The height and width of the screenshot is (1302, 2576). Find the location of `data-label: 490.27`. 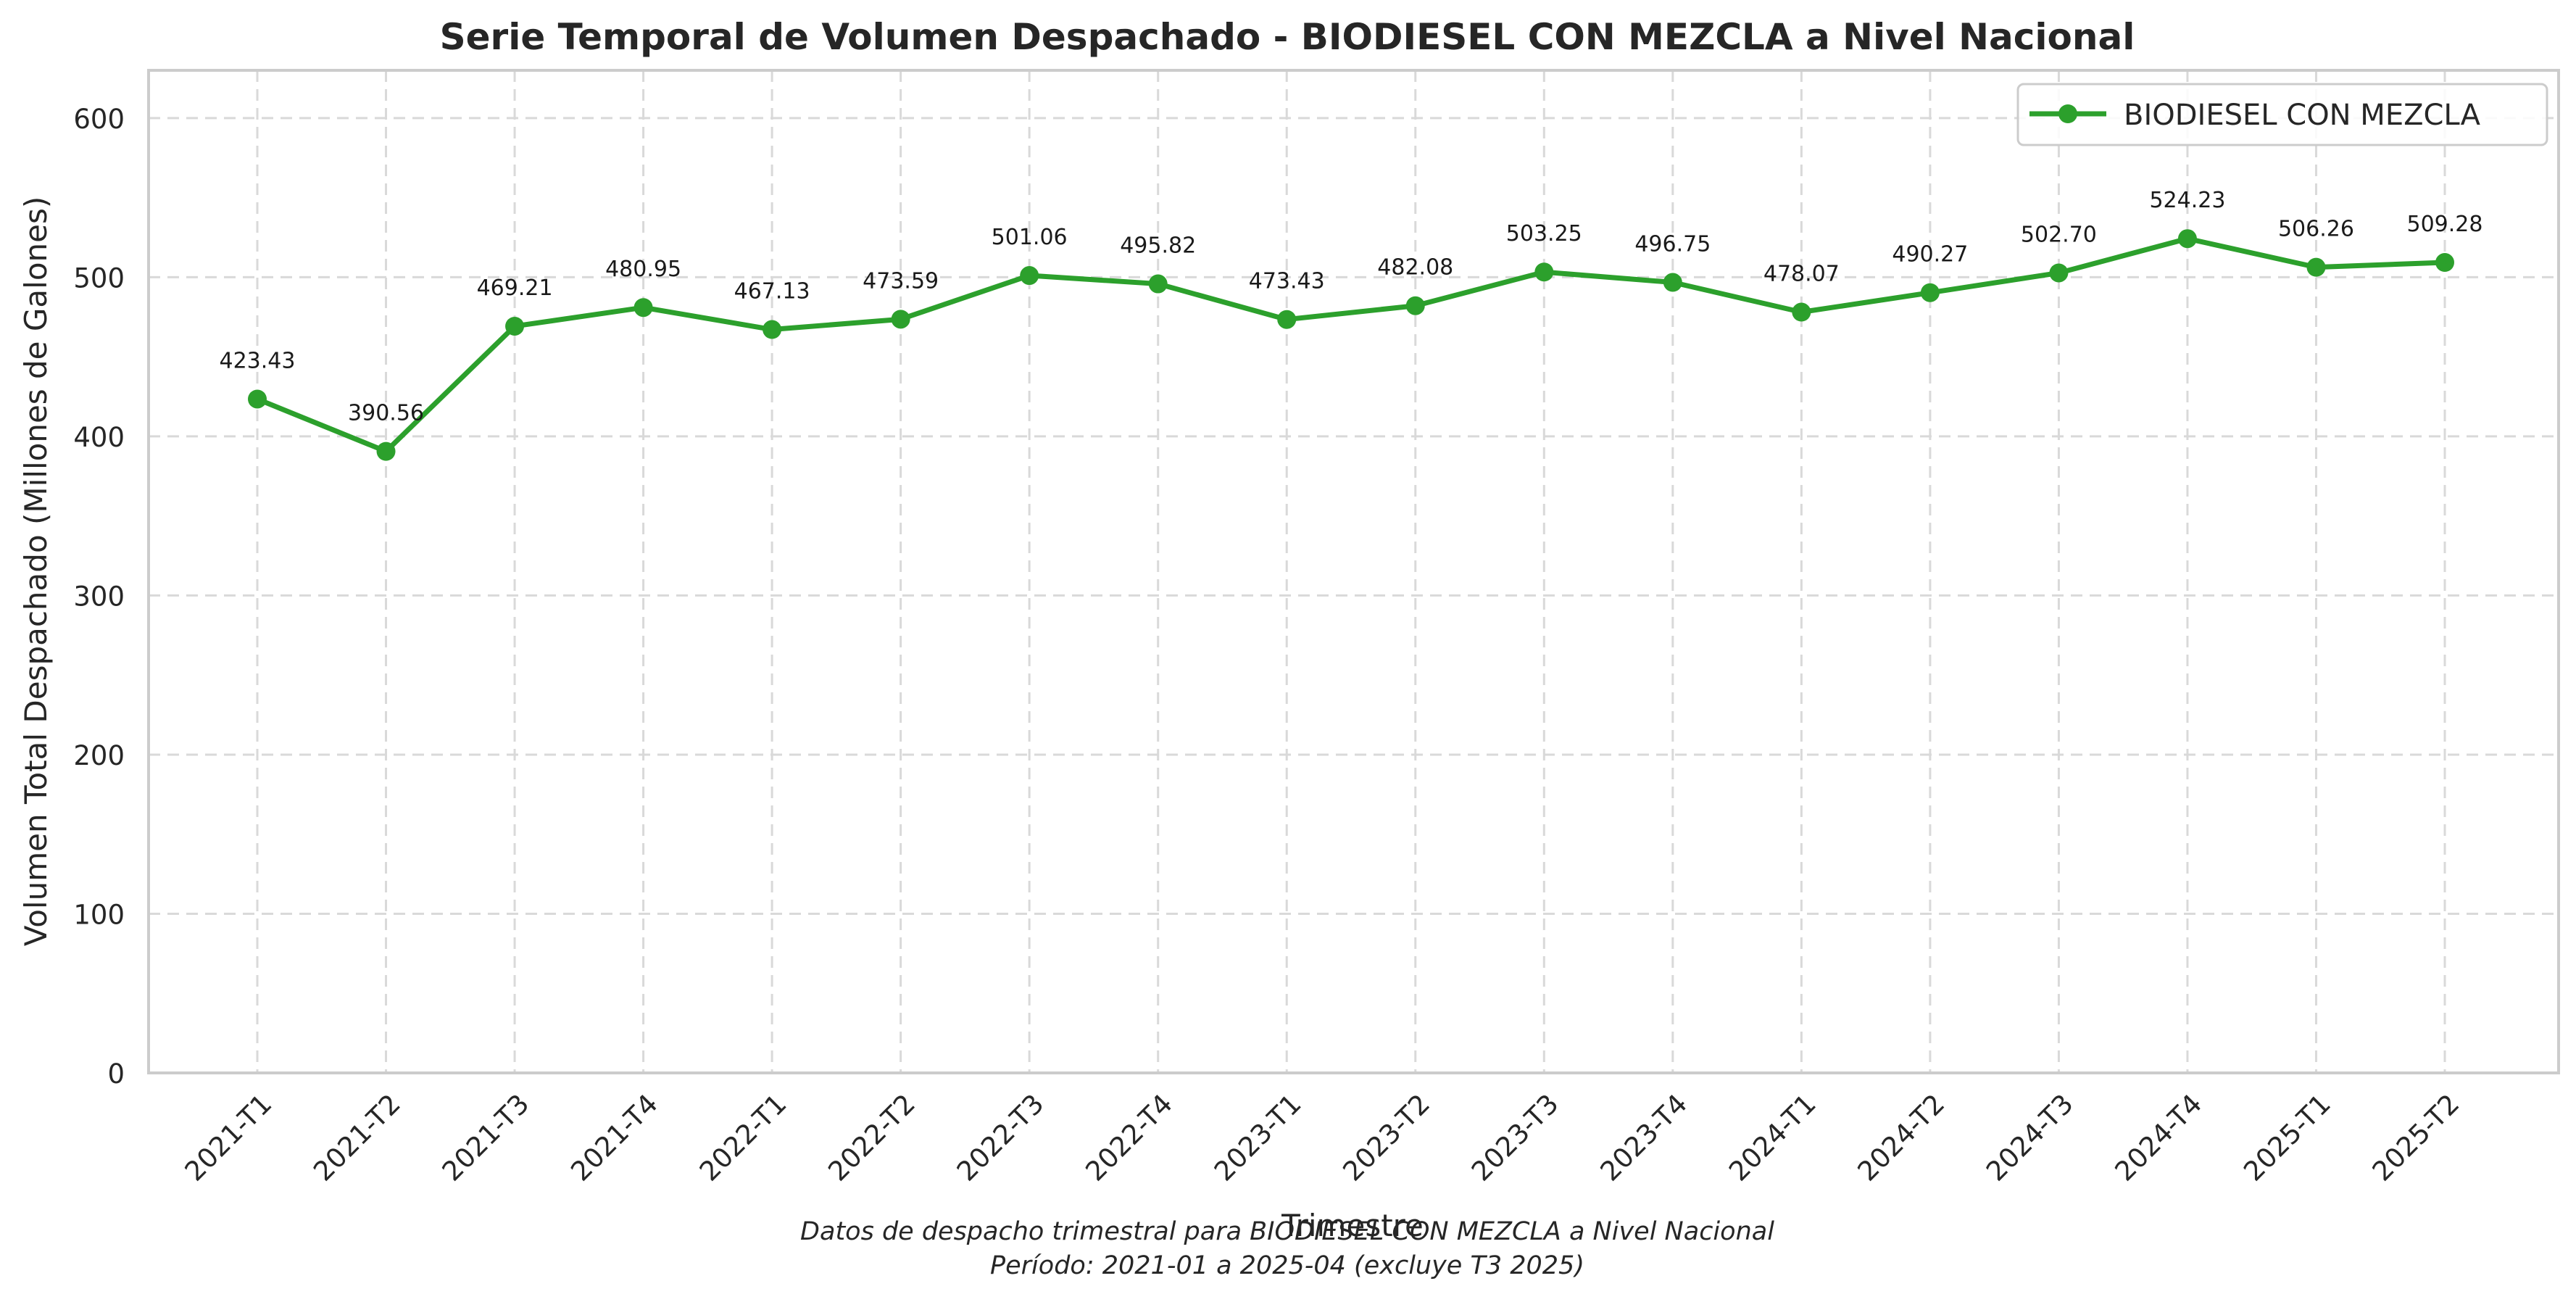

data-label: 490.27 is located at coordinates (1930, 255).